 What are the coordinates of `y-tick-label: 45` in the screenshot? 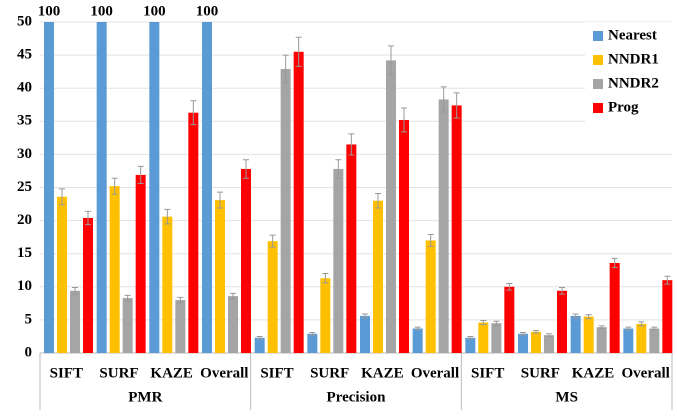 It's located at (24, 55).